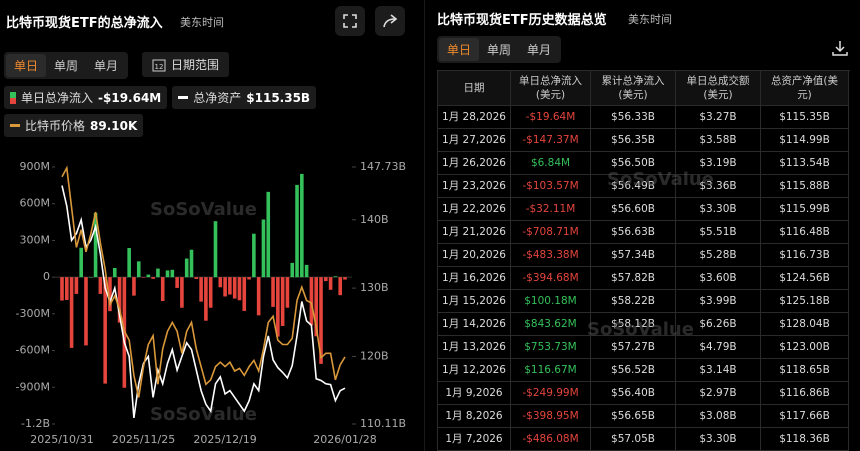 The height and width of the screenshot is (451, 860). Describe the element at coordinates (61, 439) in the screenshot. I see `x-tick-label: 2025/10/31` at that location.